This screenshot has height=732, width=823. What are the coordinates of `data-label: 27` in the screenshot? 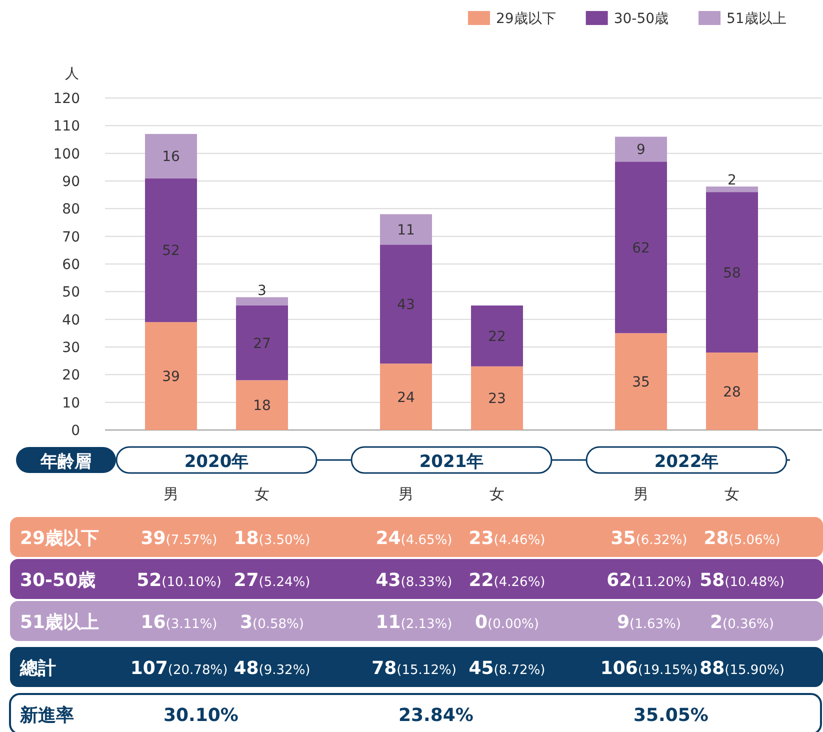 It's located at (262, 344).